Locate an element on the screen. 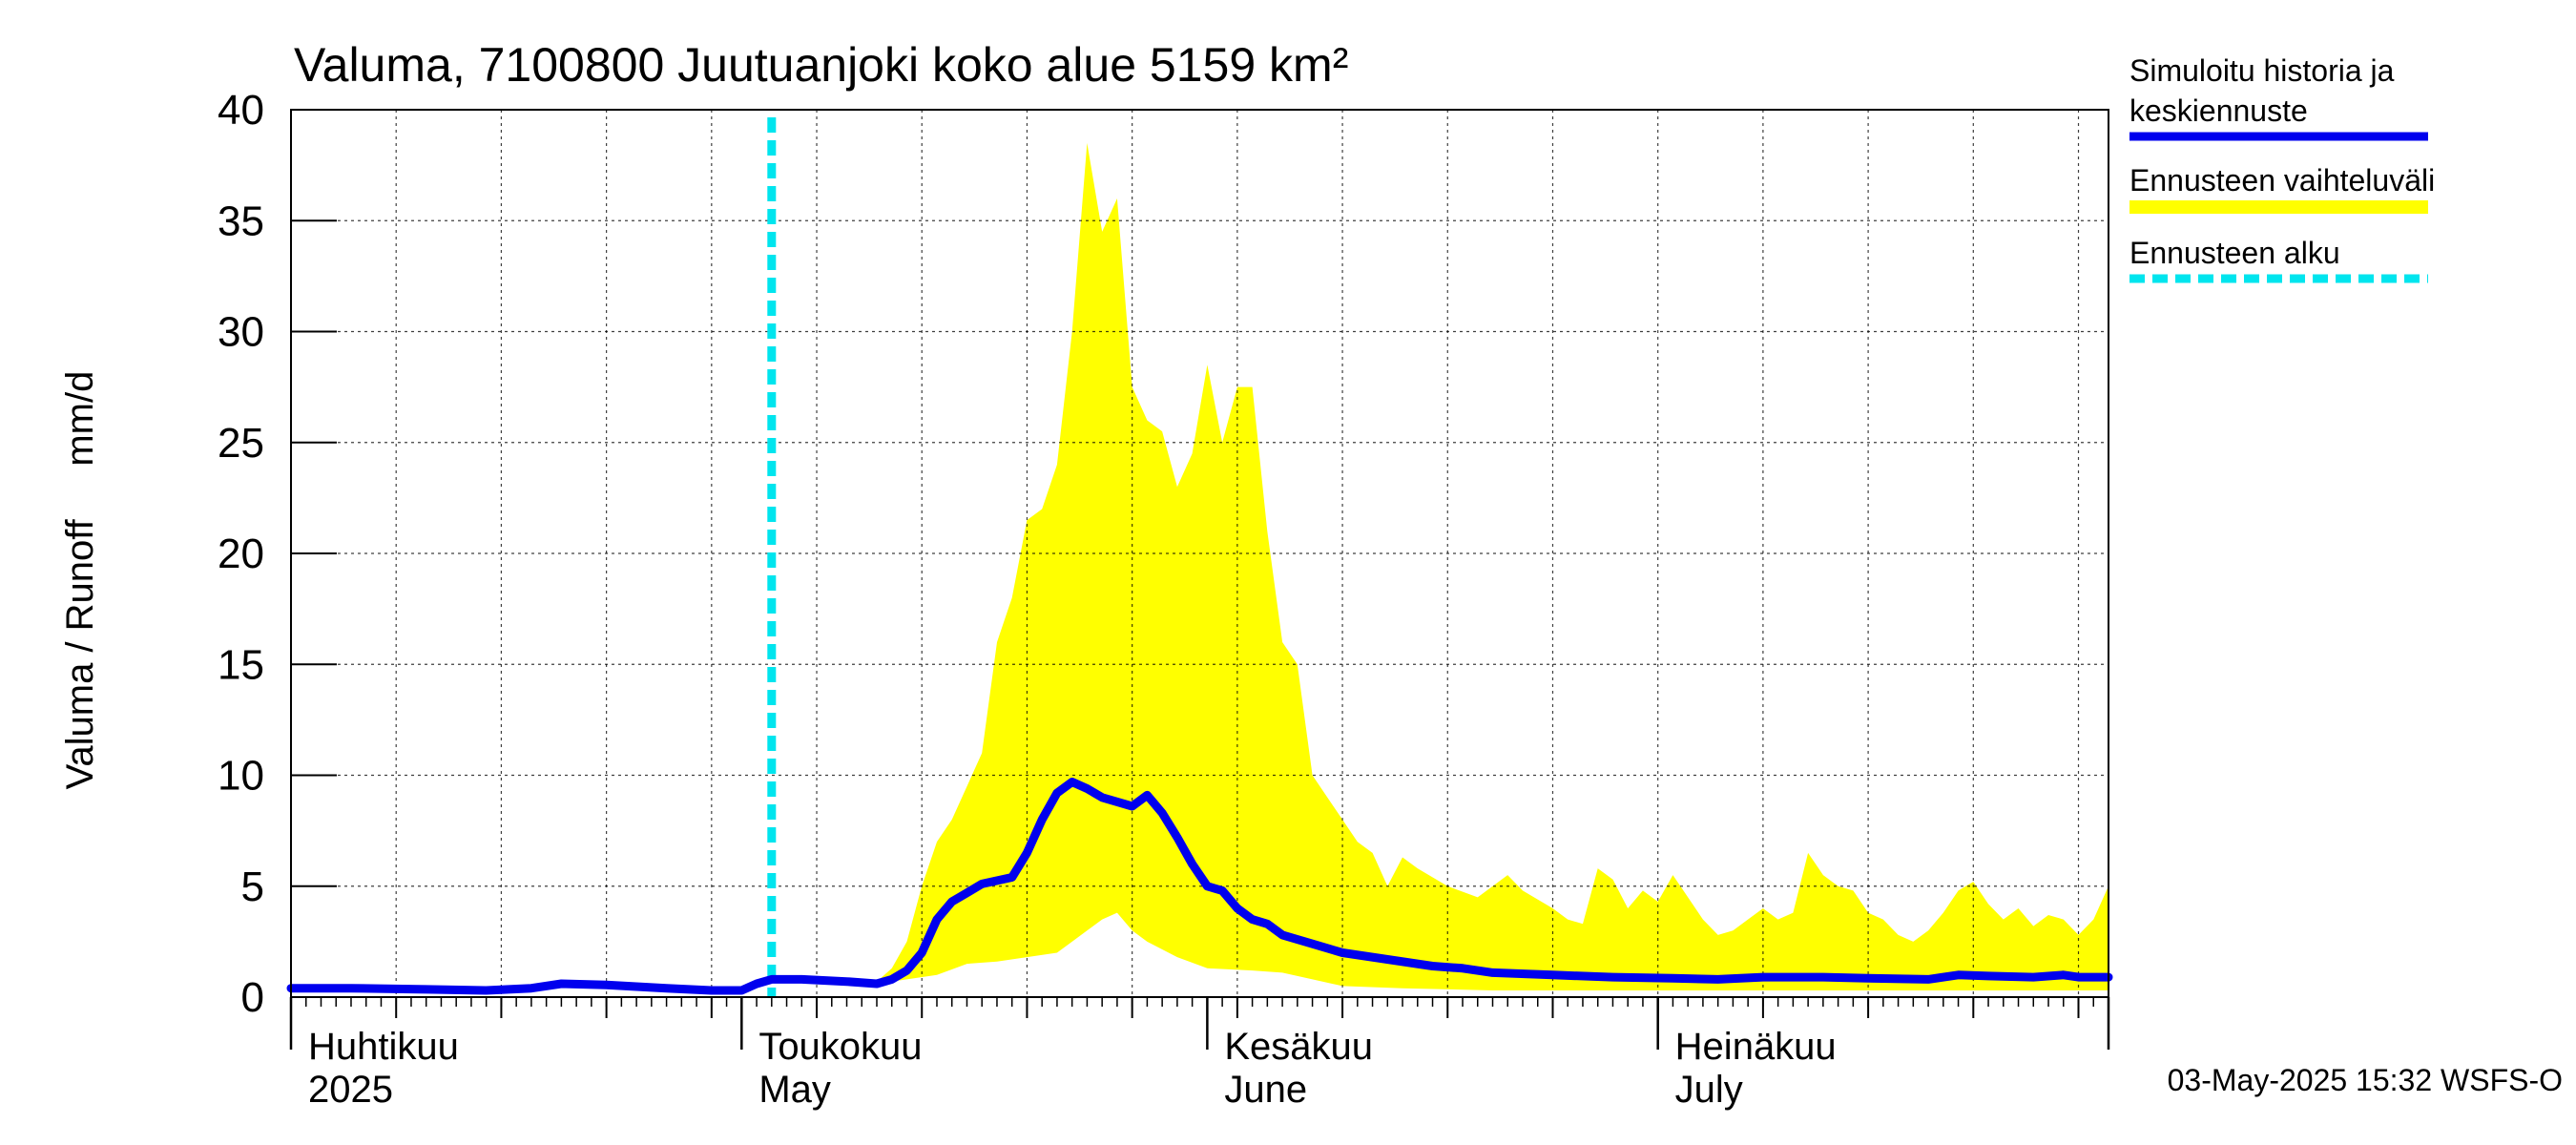  series-line-simulated is located at coordinates (1199, 886).